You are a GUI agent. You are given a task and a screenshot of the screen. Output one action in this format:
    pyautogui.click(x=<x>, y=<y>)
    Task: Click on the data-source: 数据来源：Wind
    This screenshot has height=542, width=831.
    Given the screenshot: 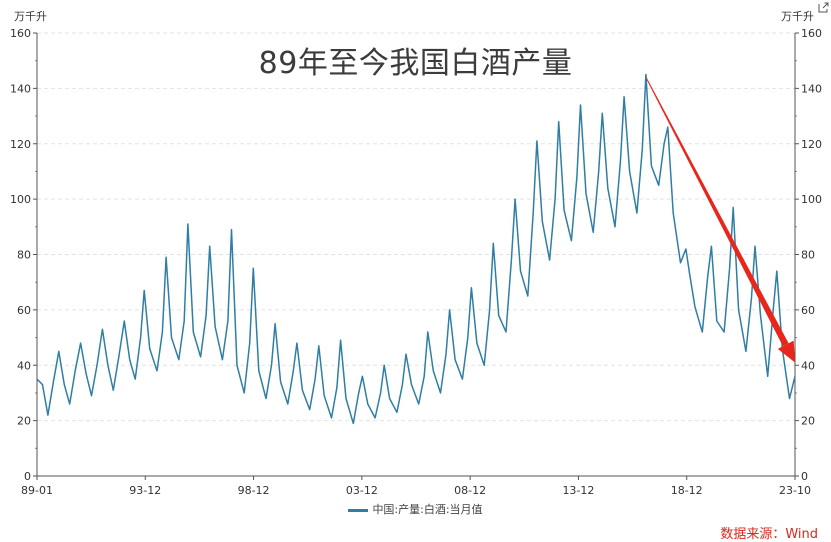 What is the action you would take?
    pyautogui.click(x=769, y=534)
    